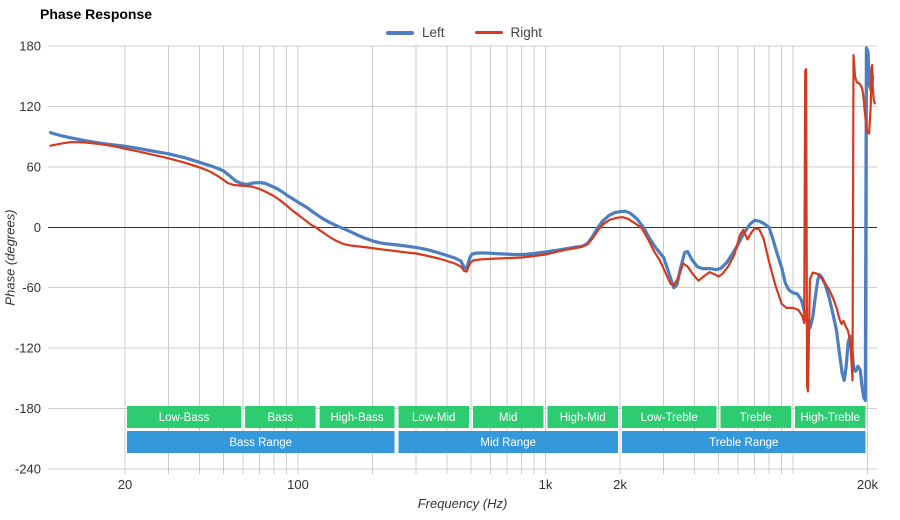 The height and width of the screenshot is (520, 900). I want to click on legend-swatch-right, so click(488, 32).